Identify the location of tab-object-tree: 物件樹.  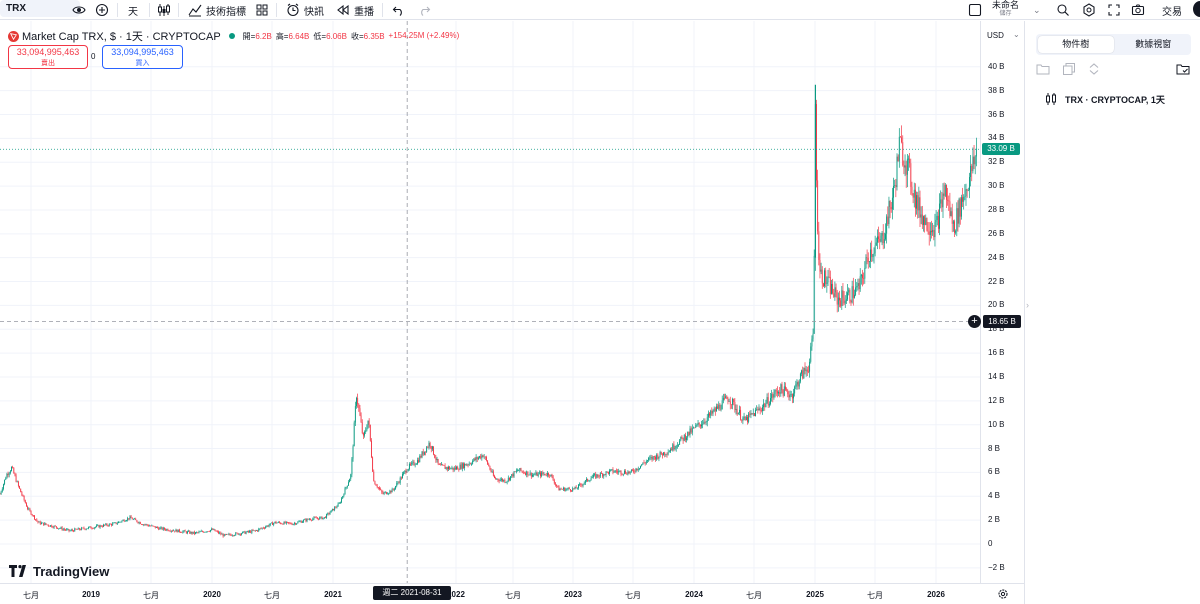
(1076, 44).